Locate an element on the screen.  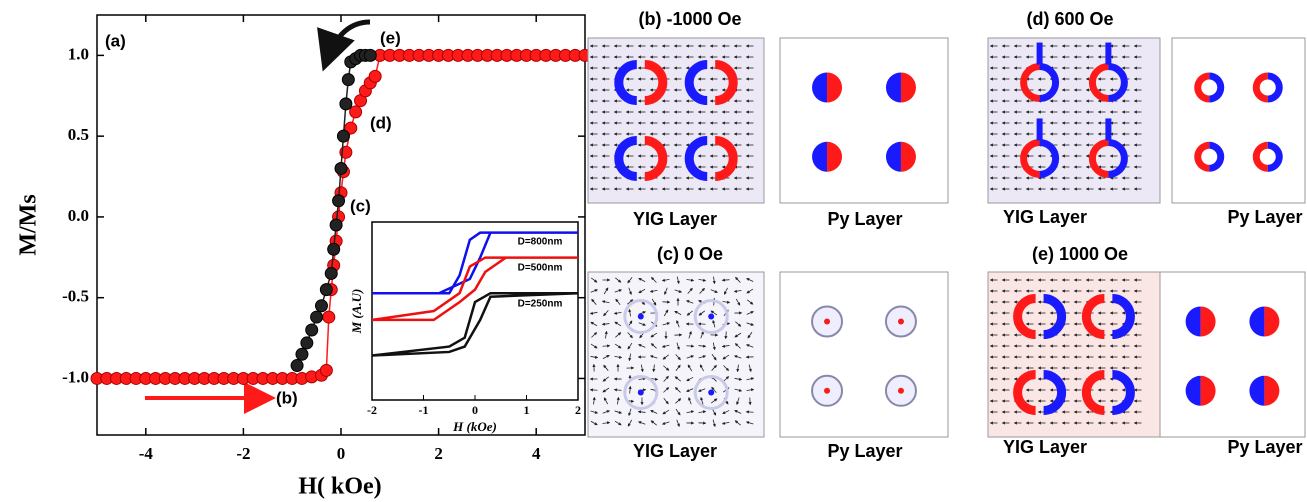
py-hole is located at coordinates (1267, 156).